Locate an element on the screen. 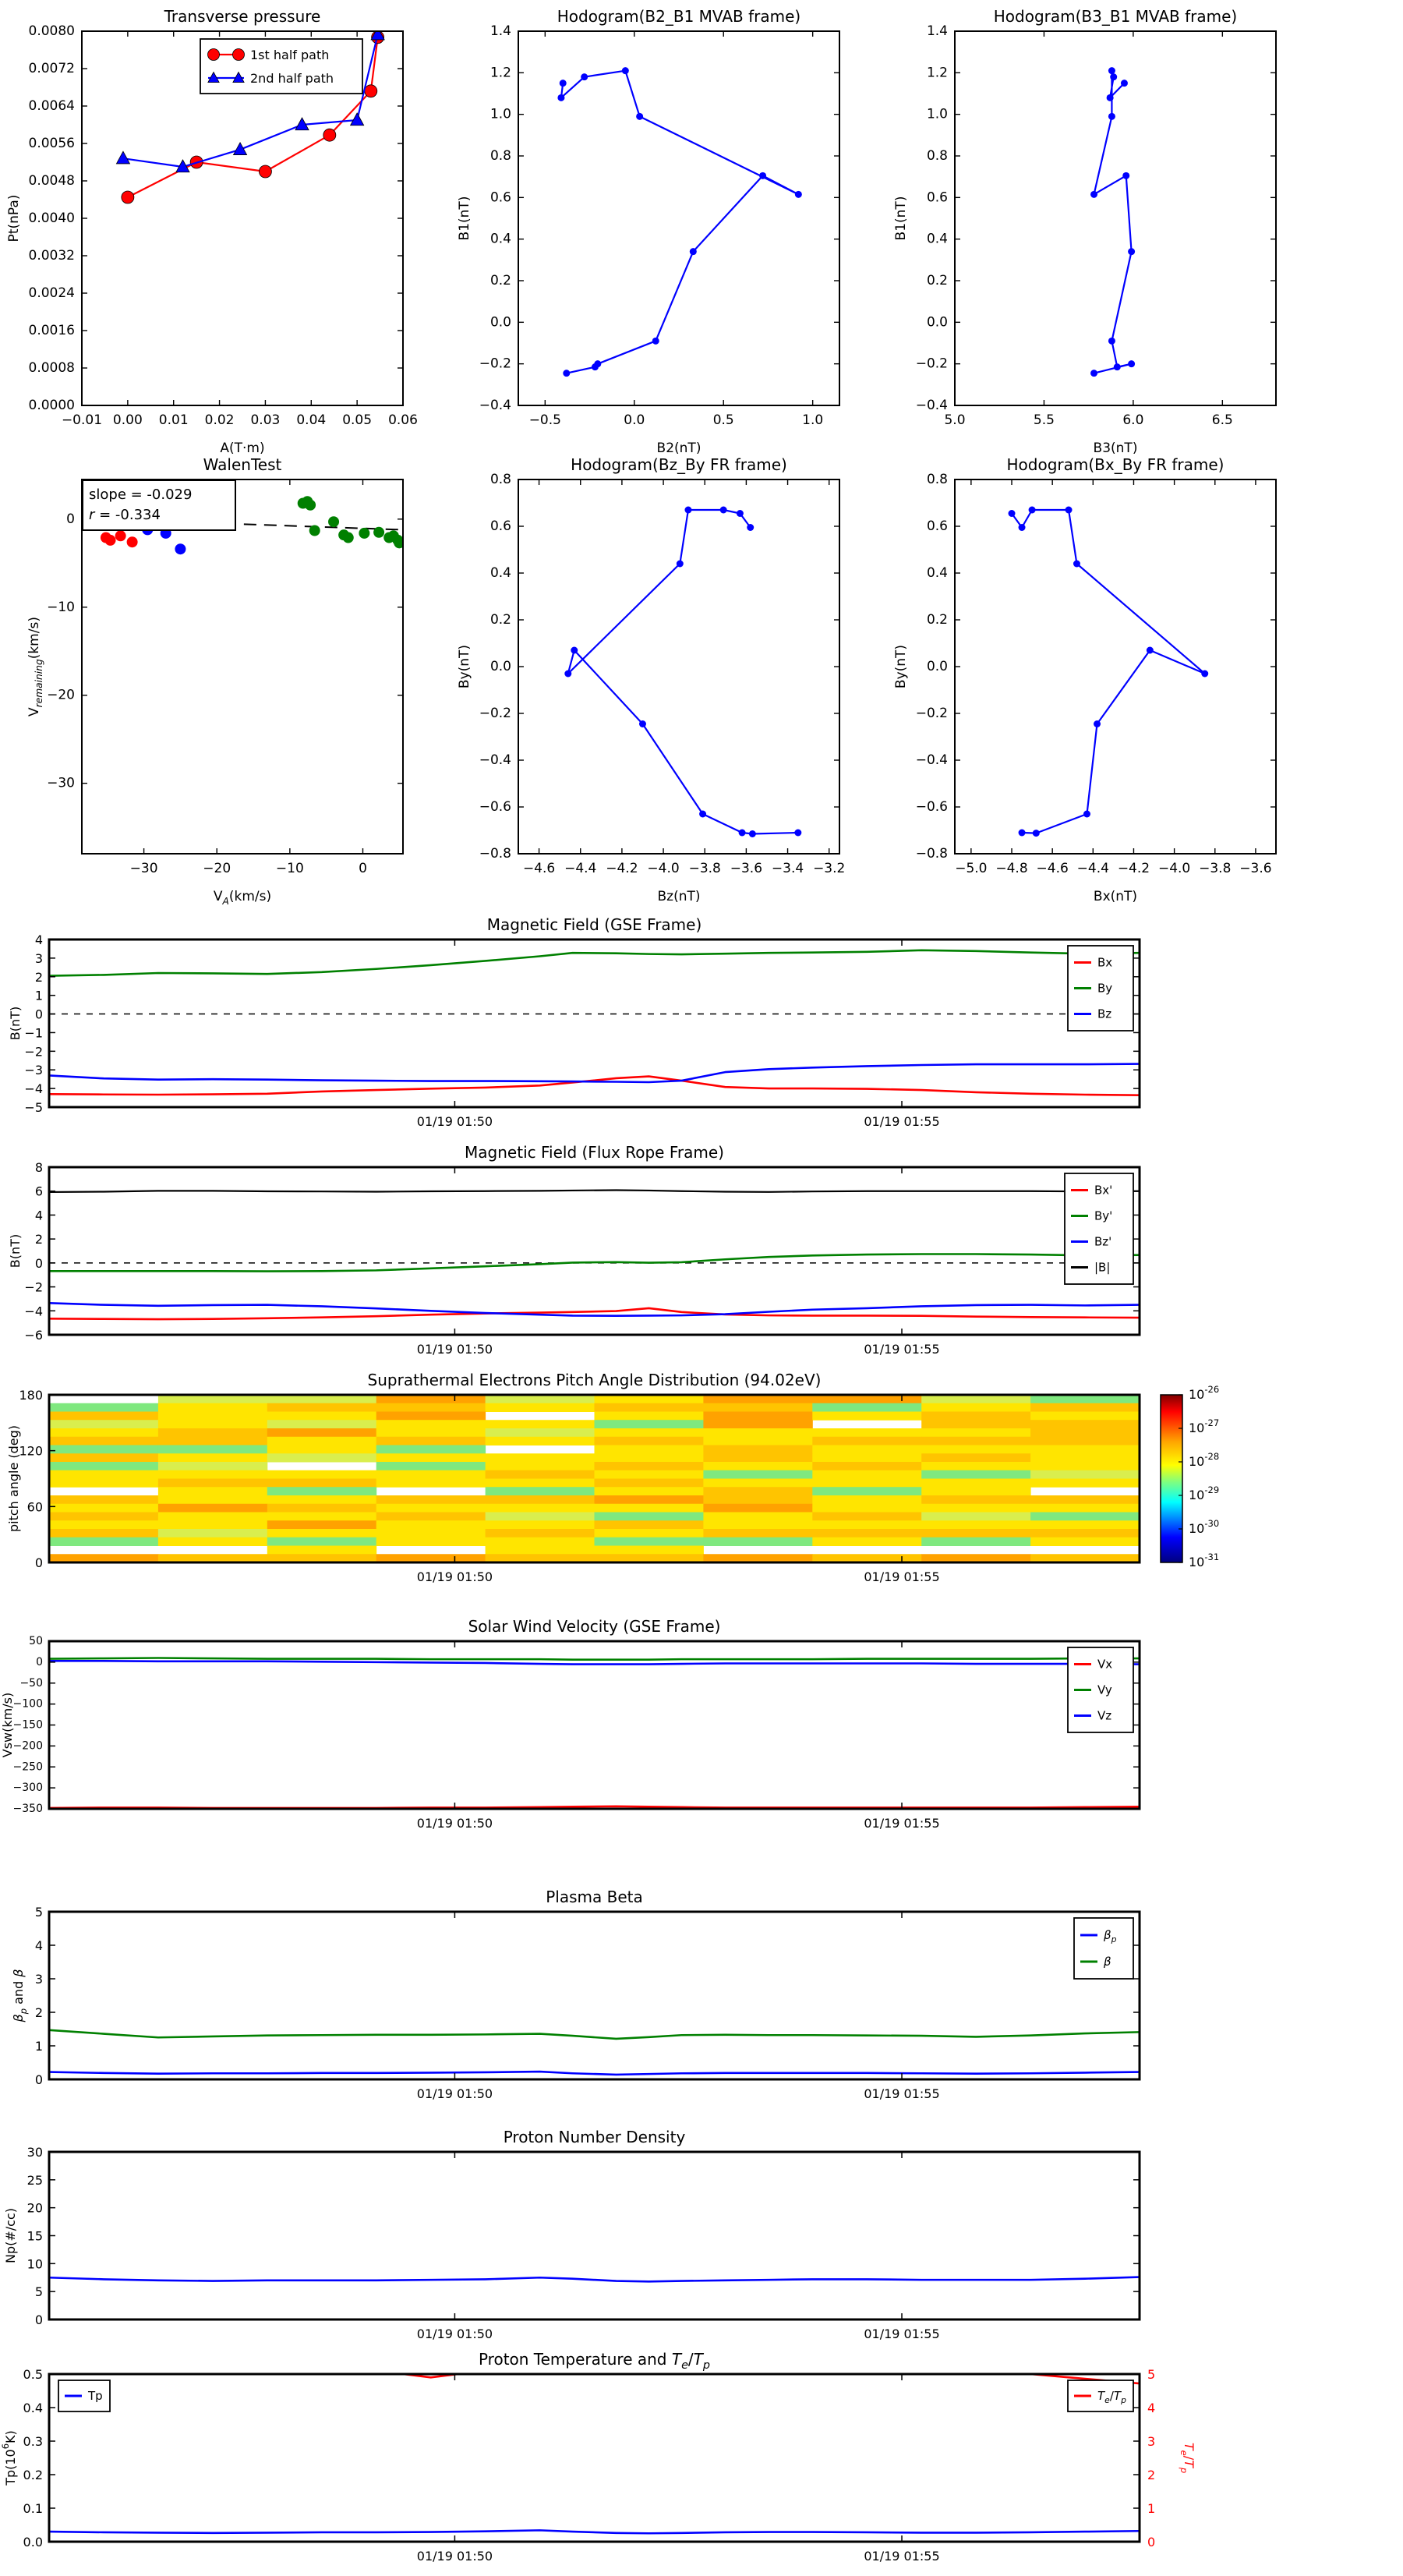  x-tick-label: 0.01 is located at coordinates (174, 420).